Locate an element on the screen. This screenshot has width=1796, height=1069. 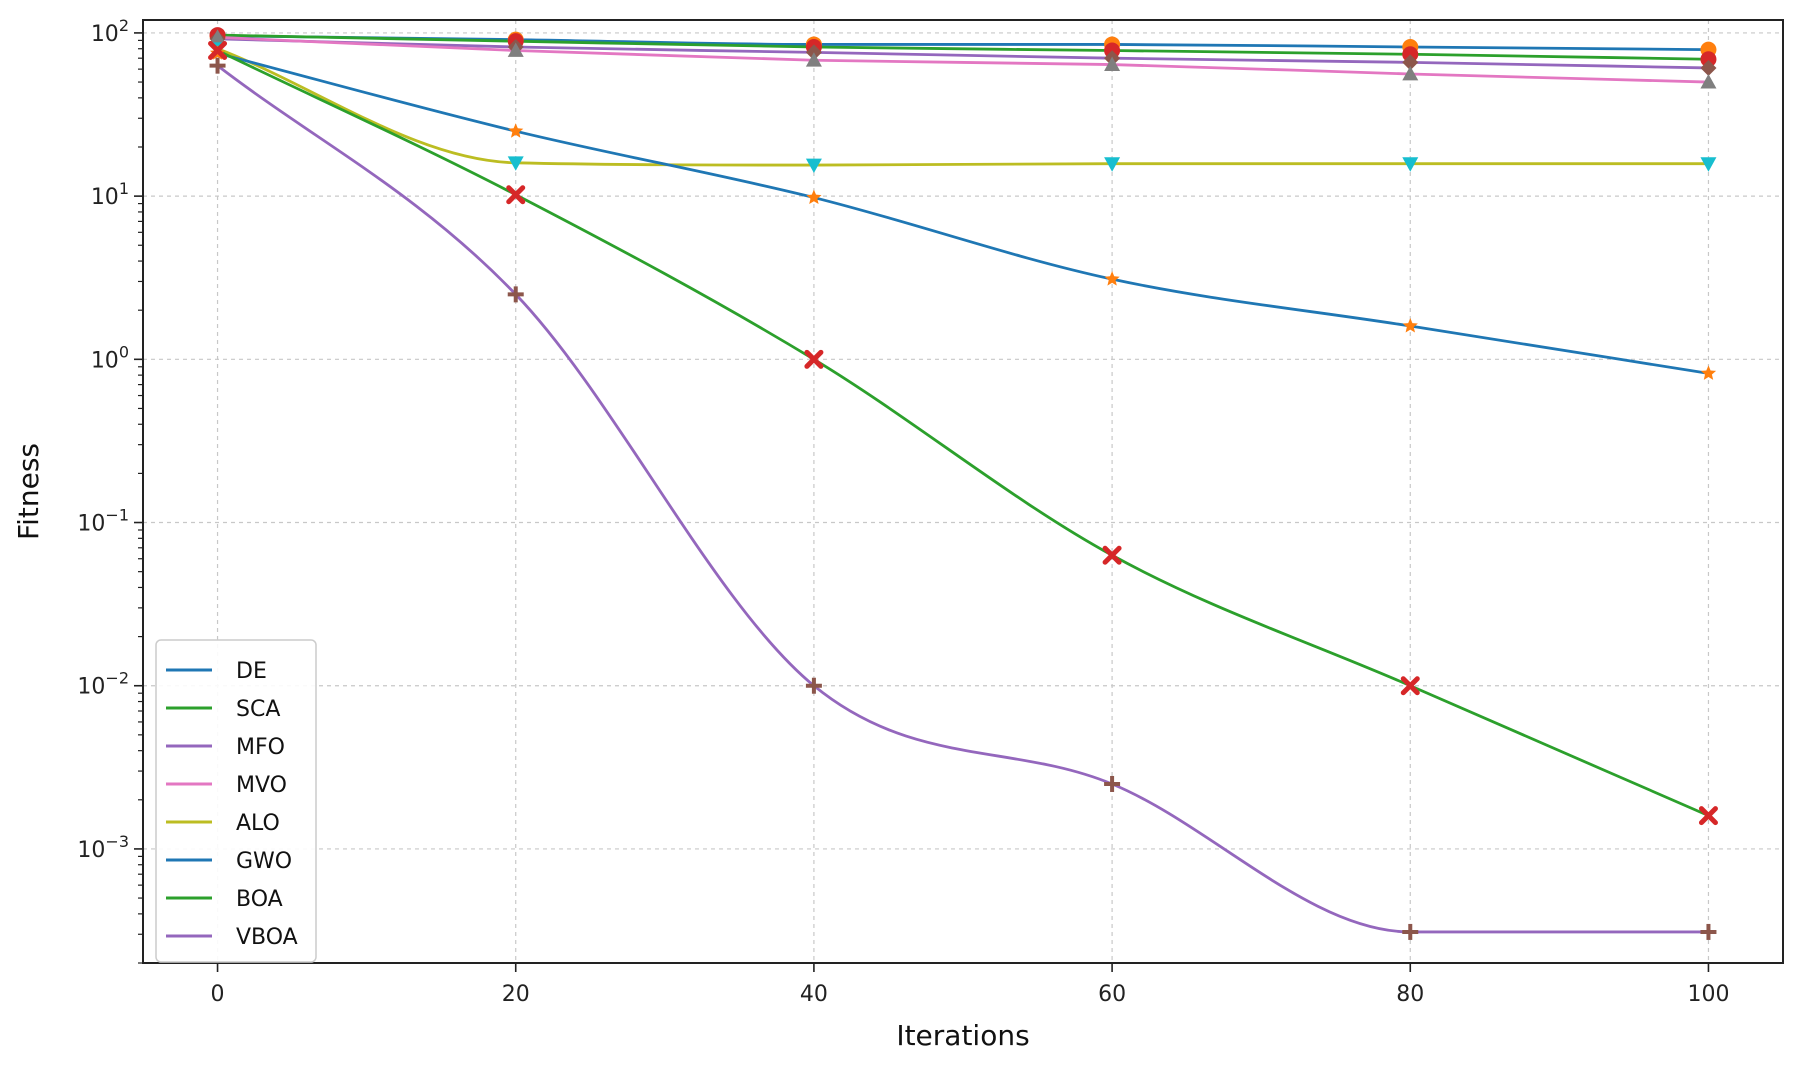
x-tick-label: 60 is located at coordinates (1112, 994).